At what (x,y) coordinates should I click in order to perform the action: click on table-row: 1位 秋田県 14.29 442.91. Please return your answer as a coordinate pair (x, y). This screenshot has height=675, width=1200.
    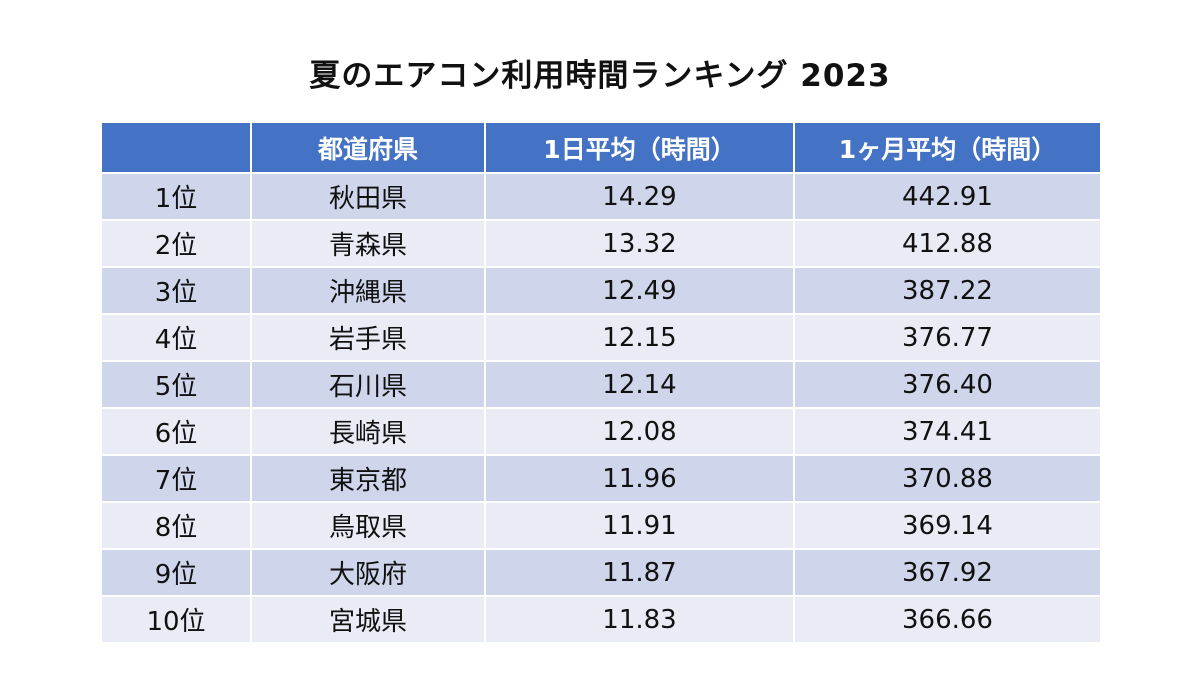
    Looking at the image, I should click on (601, 196).